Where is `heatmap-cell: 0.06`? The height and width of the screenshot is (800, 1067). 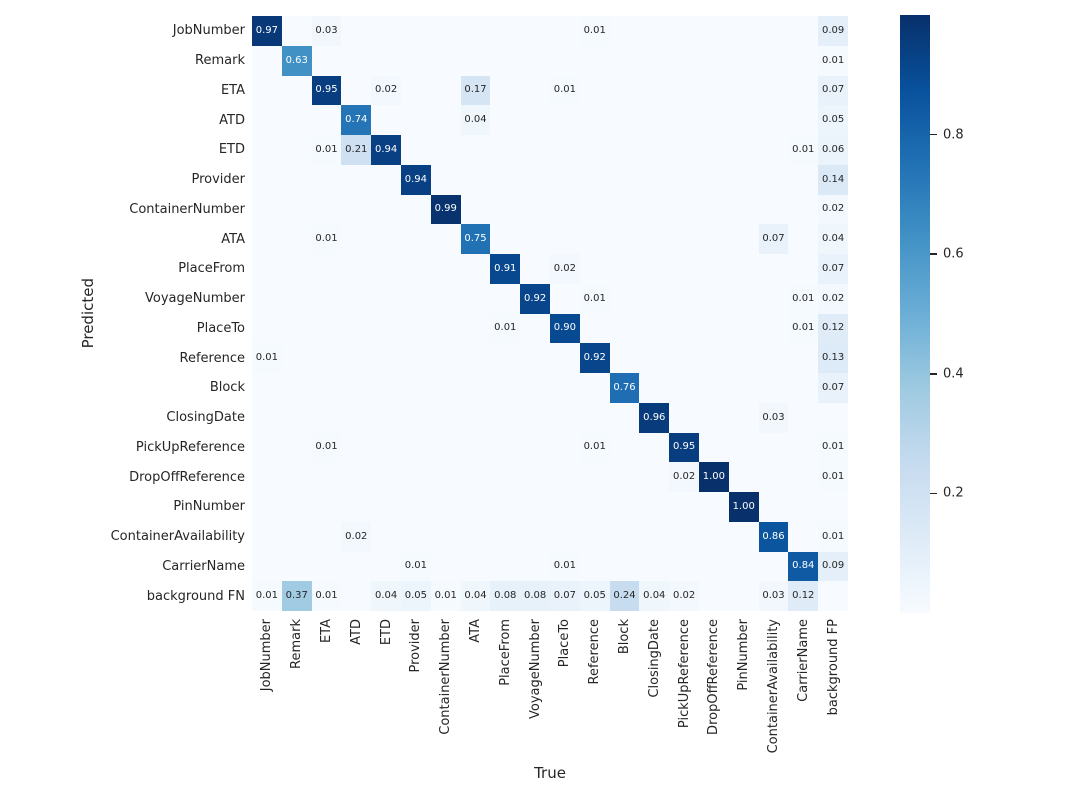
heatmap-cell: 0.06 is located at coordinates (833, 150).